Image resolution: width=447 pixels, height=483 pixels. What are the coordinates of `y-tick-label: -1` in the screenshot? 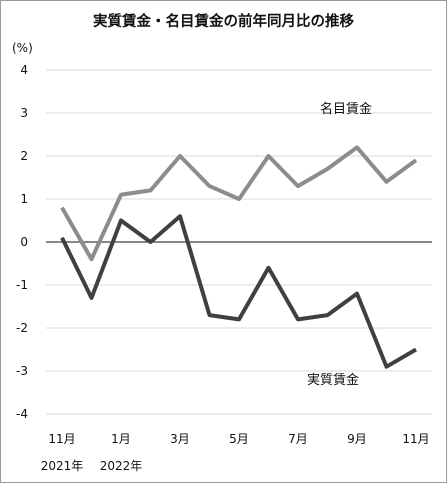 It's located at (22, 285).